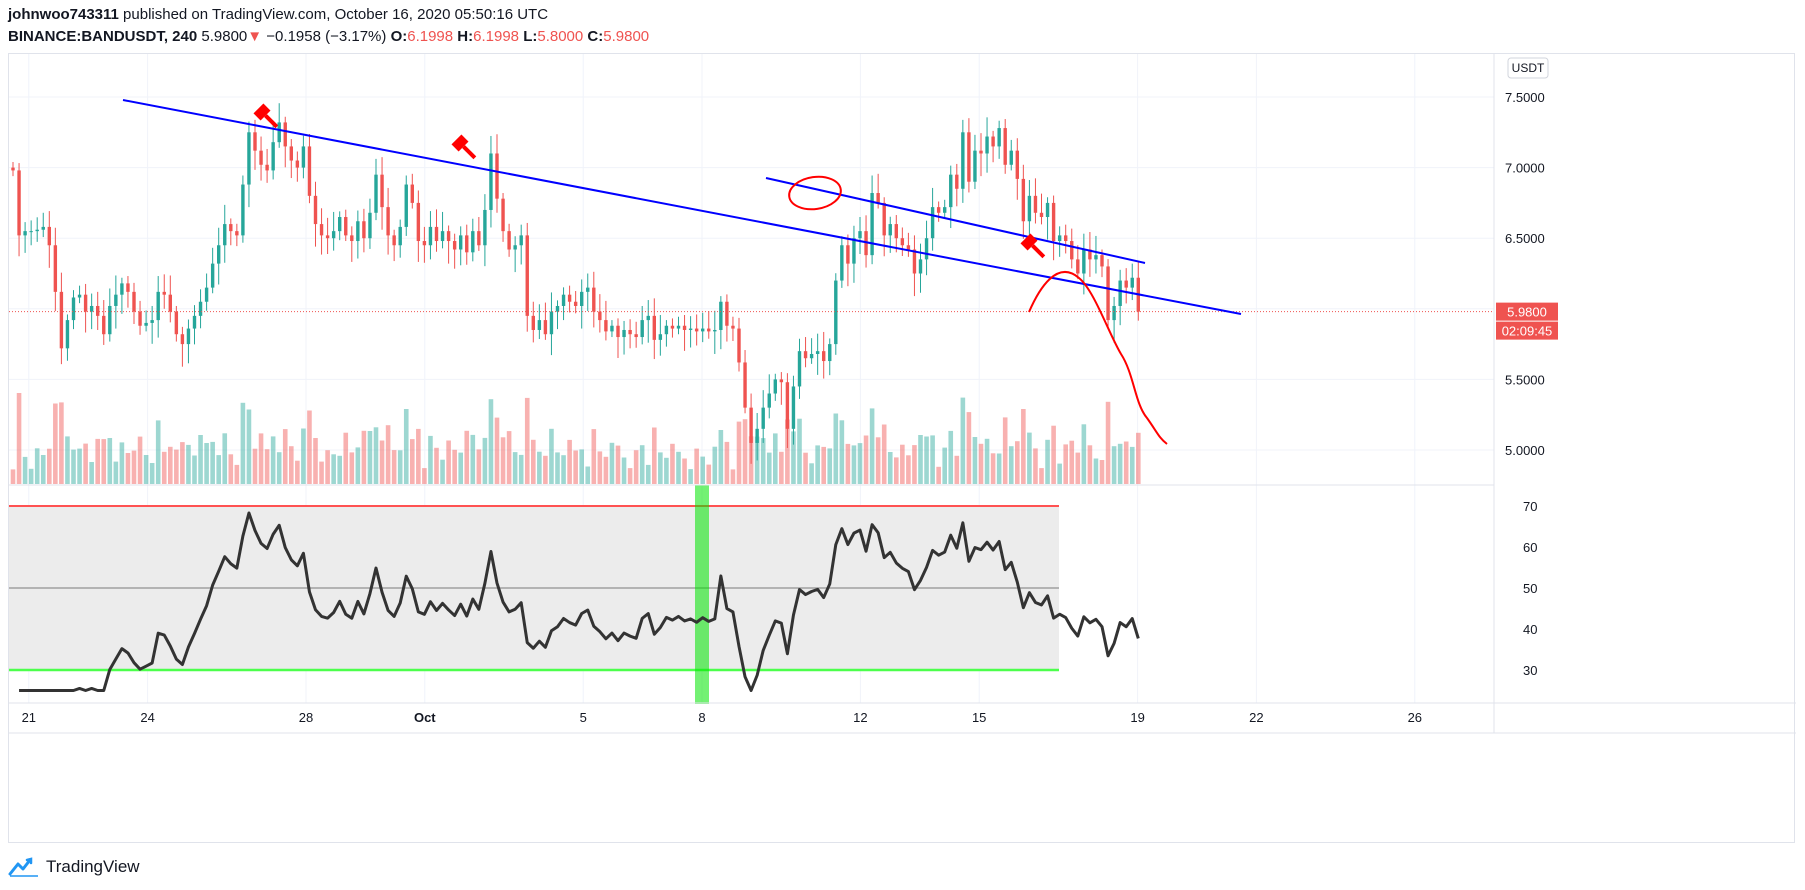 The image size is (1805, 890). I want to click on time-tick-label: 28, so click(306, 717).